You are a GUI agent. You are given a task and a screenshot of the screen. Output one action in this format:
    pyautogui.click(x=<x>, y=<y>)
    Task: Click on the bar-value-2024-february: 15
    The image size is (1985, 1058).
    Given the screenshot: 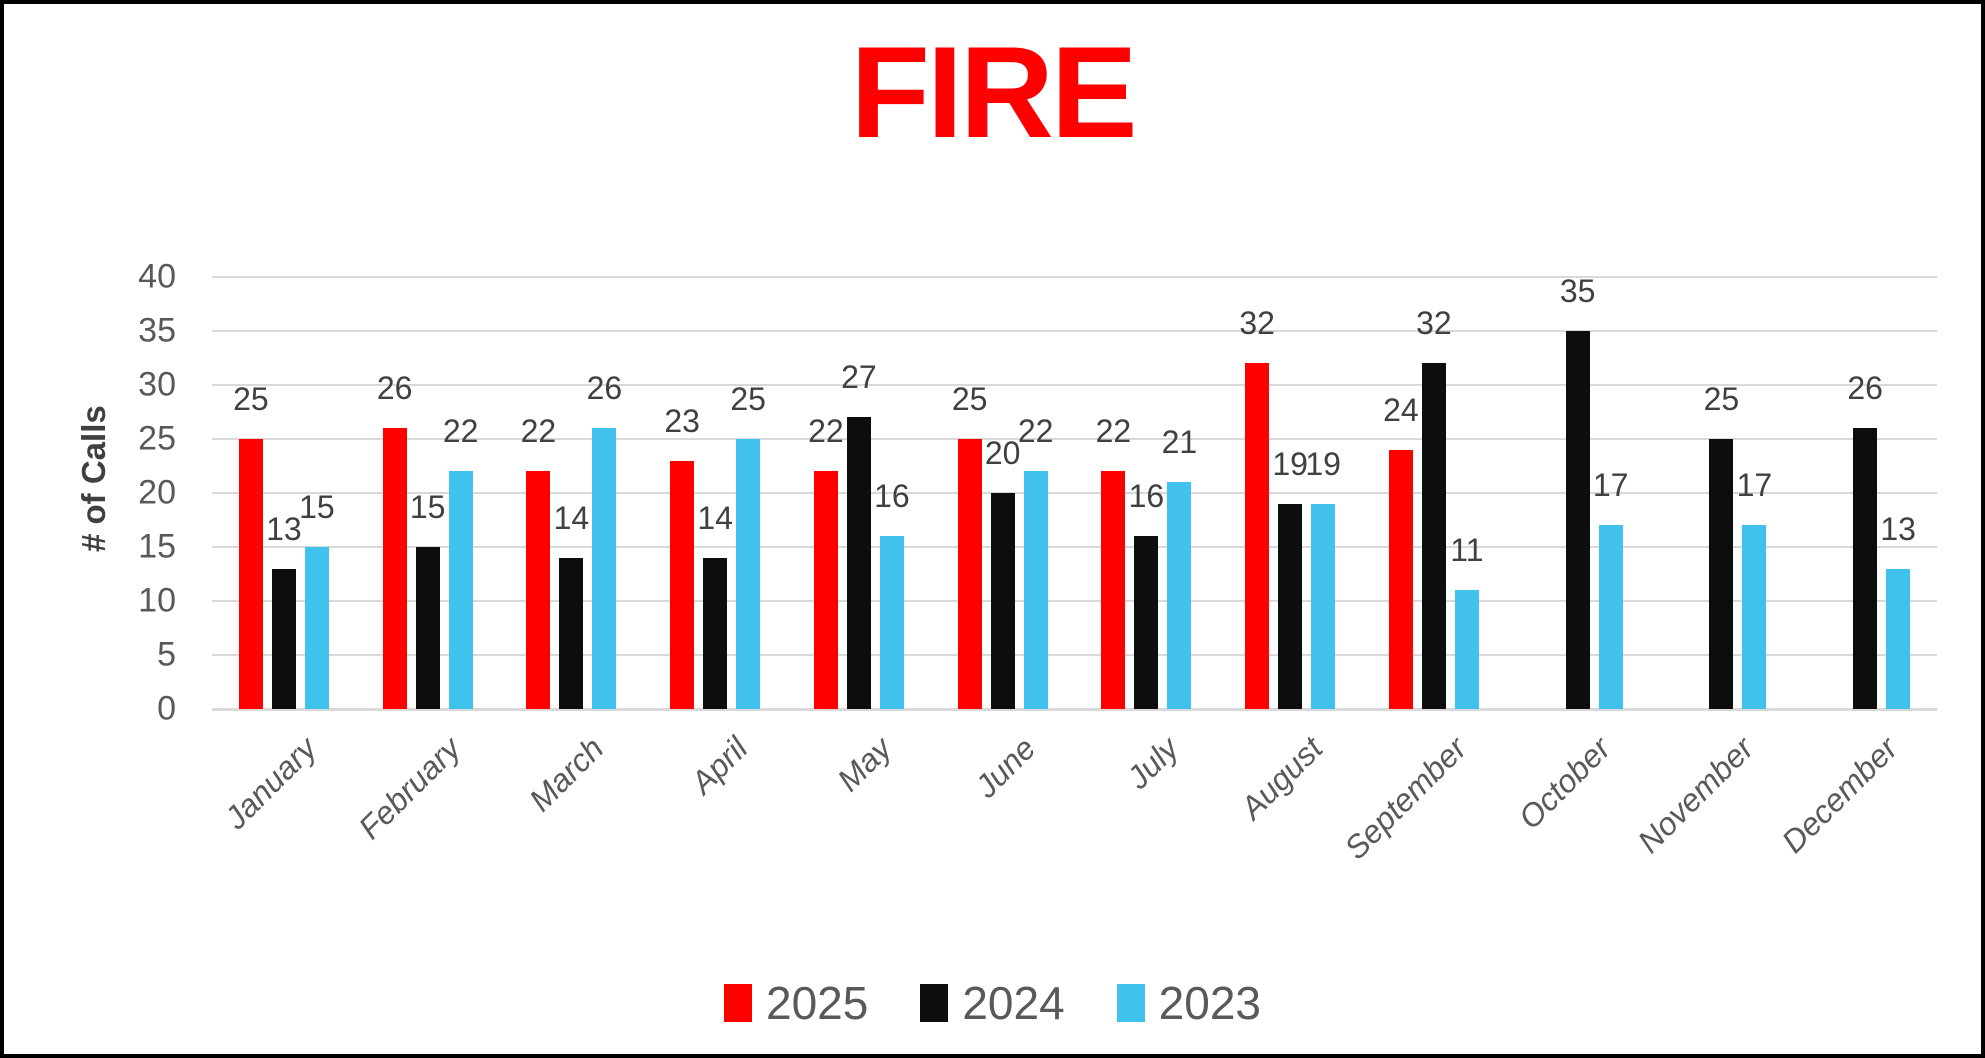 What is the action you would take?
    pyautogui.click(x=427, y=507)
    